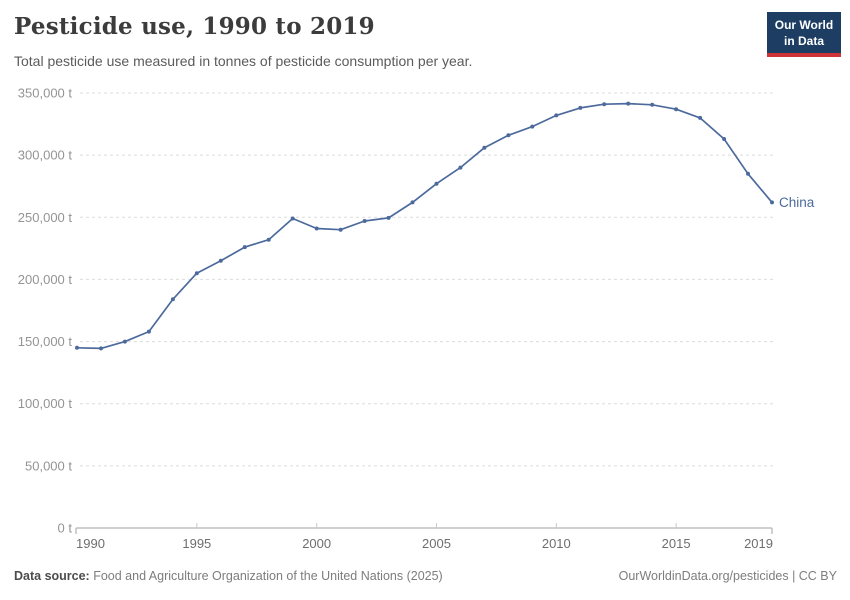 The width and height of the screenshot is (850, 600). Describe the element at coordinates (676, 543) in the screenshot. I see `x-tick-label: 2015` at that location.